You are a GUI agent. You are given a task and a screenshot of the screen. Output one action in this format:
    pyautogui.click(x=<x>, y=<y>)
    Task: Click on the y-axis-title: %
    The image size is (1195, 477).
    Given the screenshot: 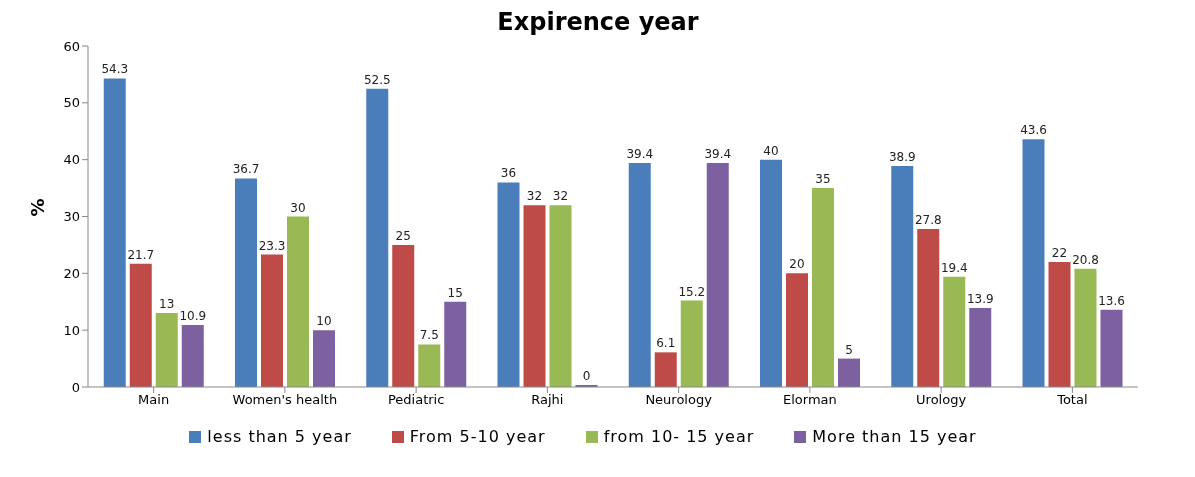 What is the action you would take?
    pyautogui.click(x=38, y=207)
    